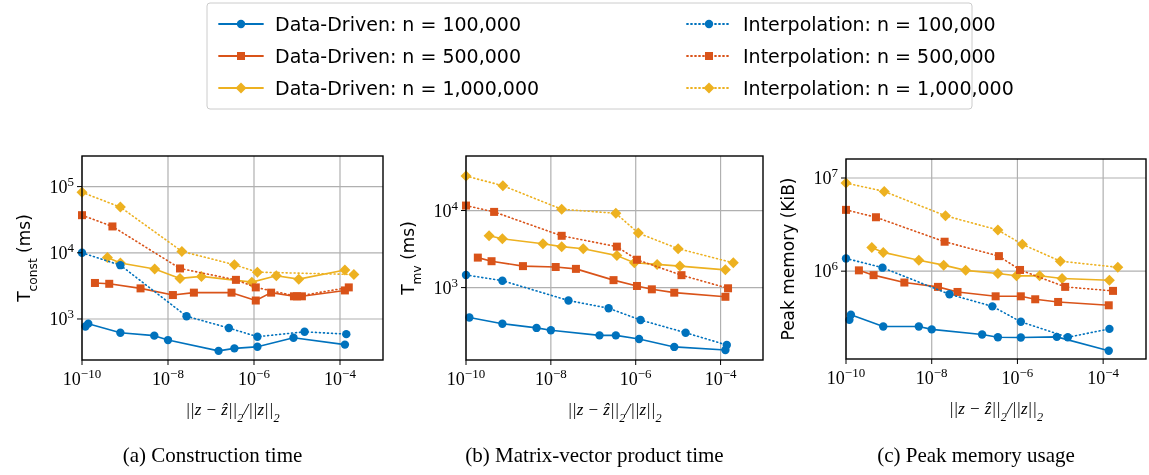 This screenshot has width=1149, height=475. What do you see at coordinates (826, 176) in the screenshot?
I see `y-tick-label: 10$^{7}$` at bounding box center [826, 176].